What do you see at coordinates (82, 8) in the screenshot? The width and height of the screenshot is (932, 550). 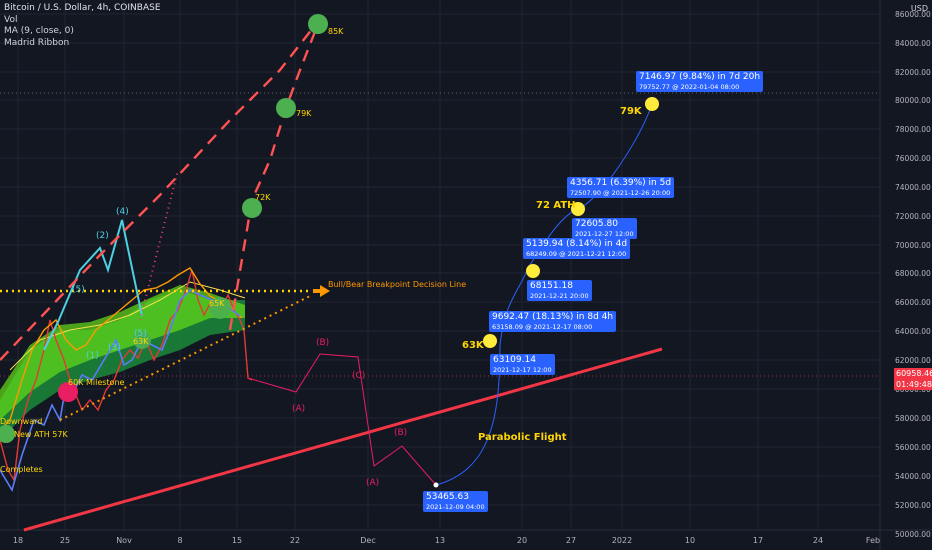 I see `symbol-title: Bitcoin / U.S. Dollar, 4h, COINBASE` at bounding box center [82, 8].